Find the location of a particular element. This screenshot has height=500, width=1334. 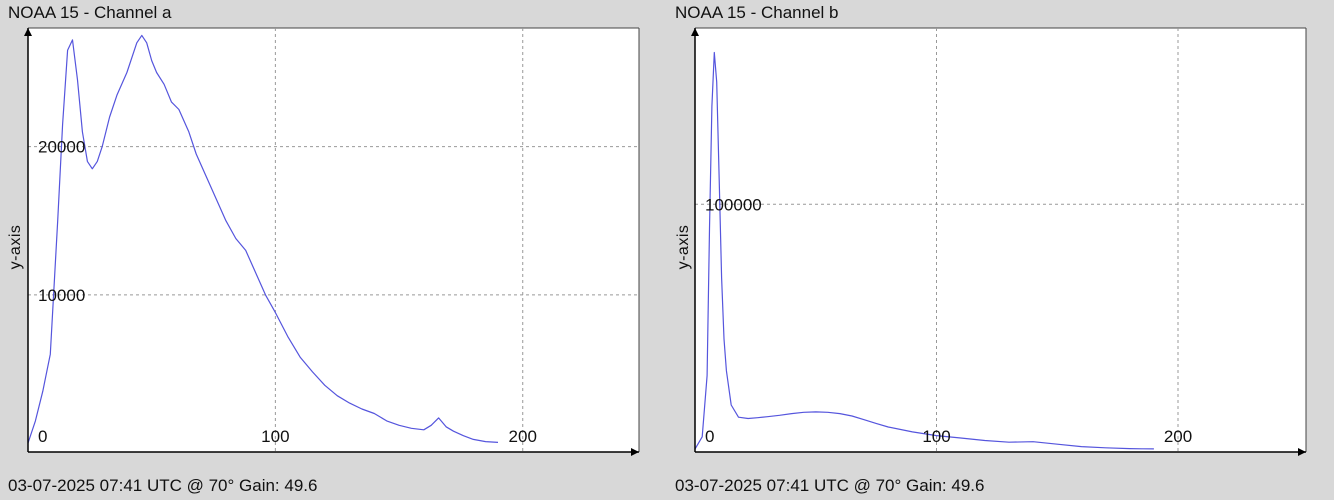

chart-title: NOAA 15 - Channel a is located at coordinates (90, 12).